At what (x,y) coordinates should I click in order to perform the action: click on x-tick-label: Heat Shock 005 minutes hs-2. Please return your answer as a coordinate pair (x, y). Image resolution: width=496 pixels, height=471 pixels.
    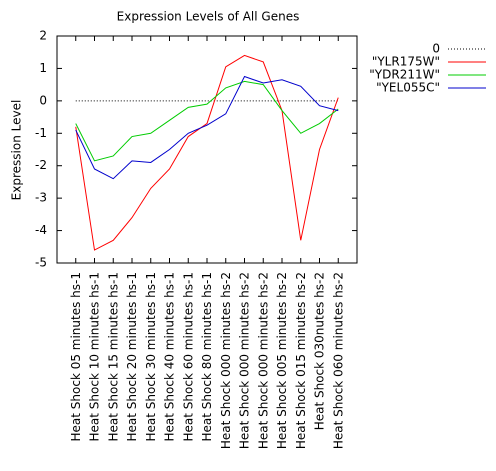
    Looking at the image, I should click on (282, 360).